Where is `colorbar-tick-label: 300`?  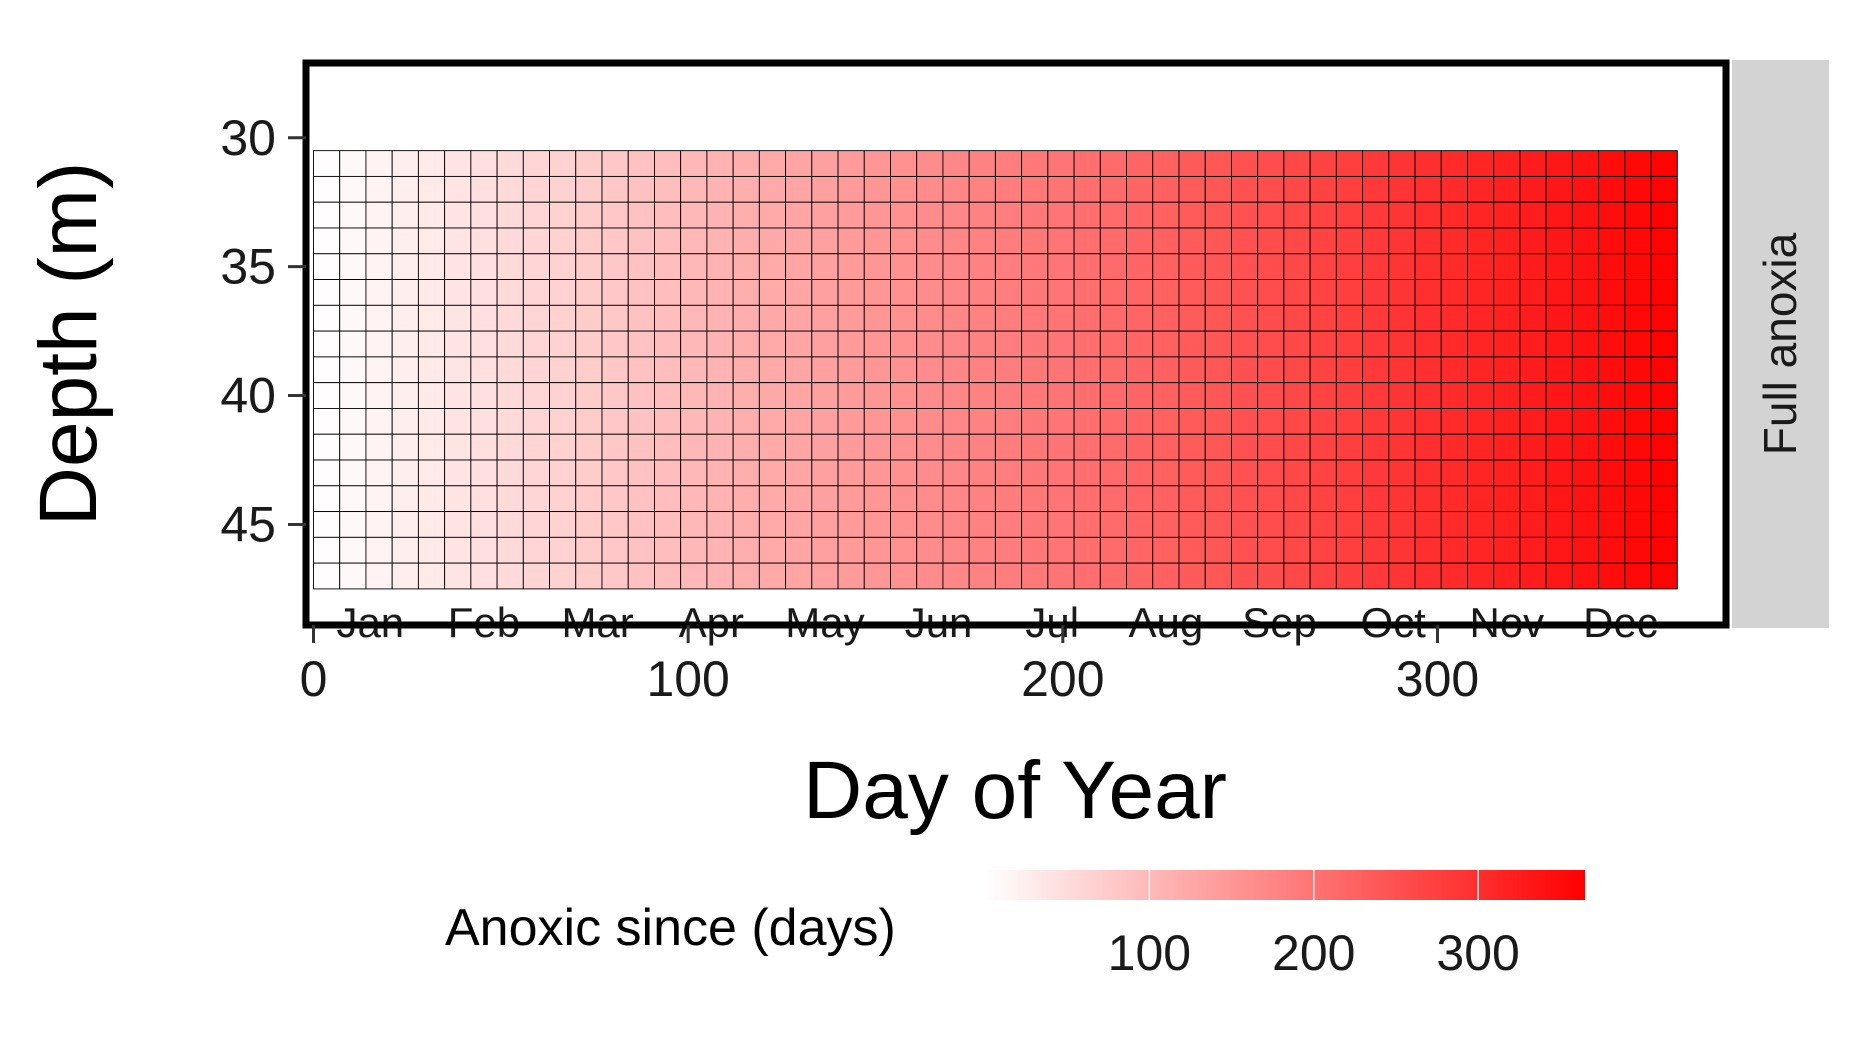
colorbar-tick-label: 300 is located at coordinates (1477, 953).